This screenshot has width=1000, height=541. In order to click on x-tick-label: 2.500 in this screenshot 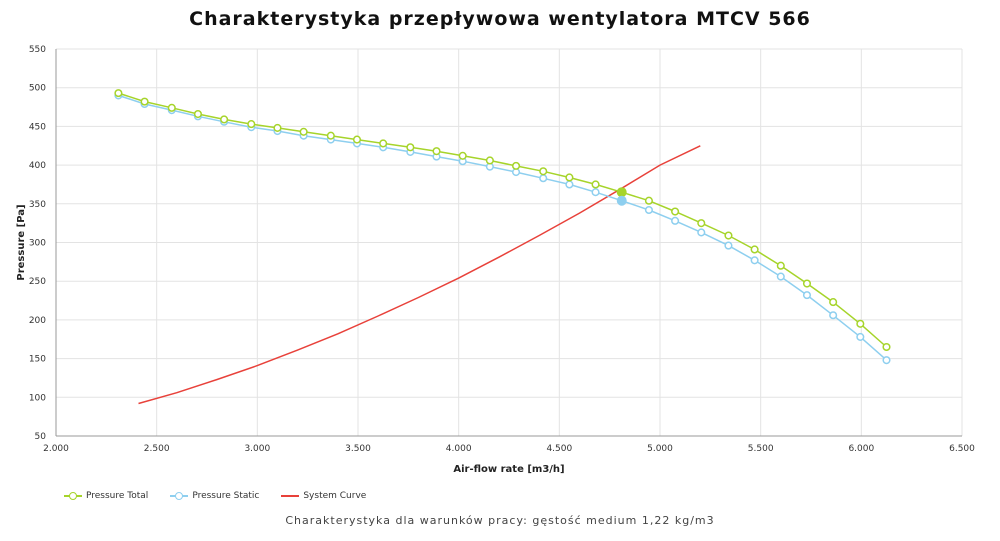, I will do `click(157, 449)`.